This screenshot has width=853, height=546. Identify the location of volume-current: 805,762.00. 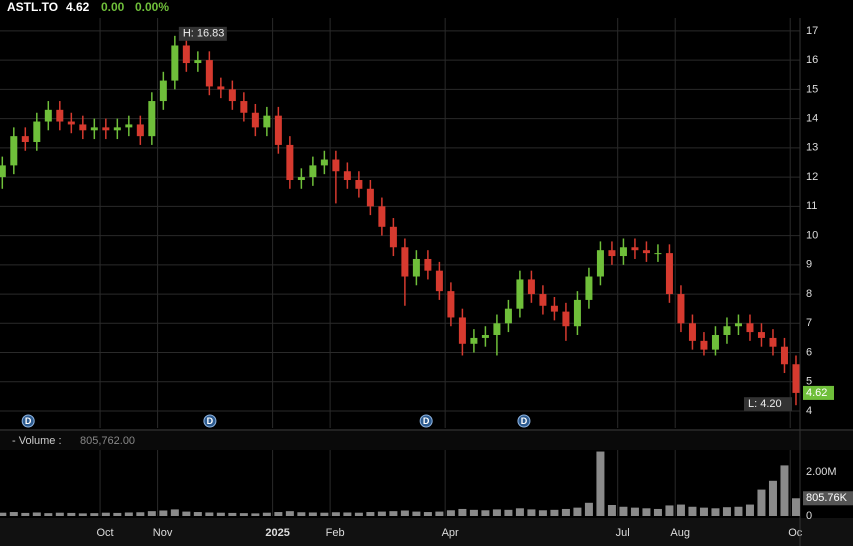
(107, 441).